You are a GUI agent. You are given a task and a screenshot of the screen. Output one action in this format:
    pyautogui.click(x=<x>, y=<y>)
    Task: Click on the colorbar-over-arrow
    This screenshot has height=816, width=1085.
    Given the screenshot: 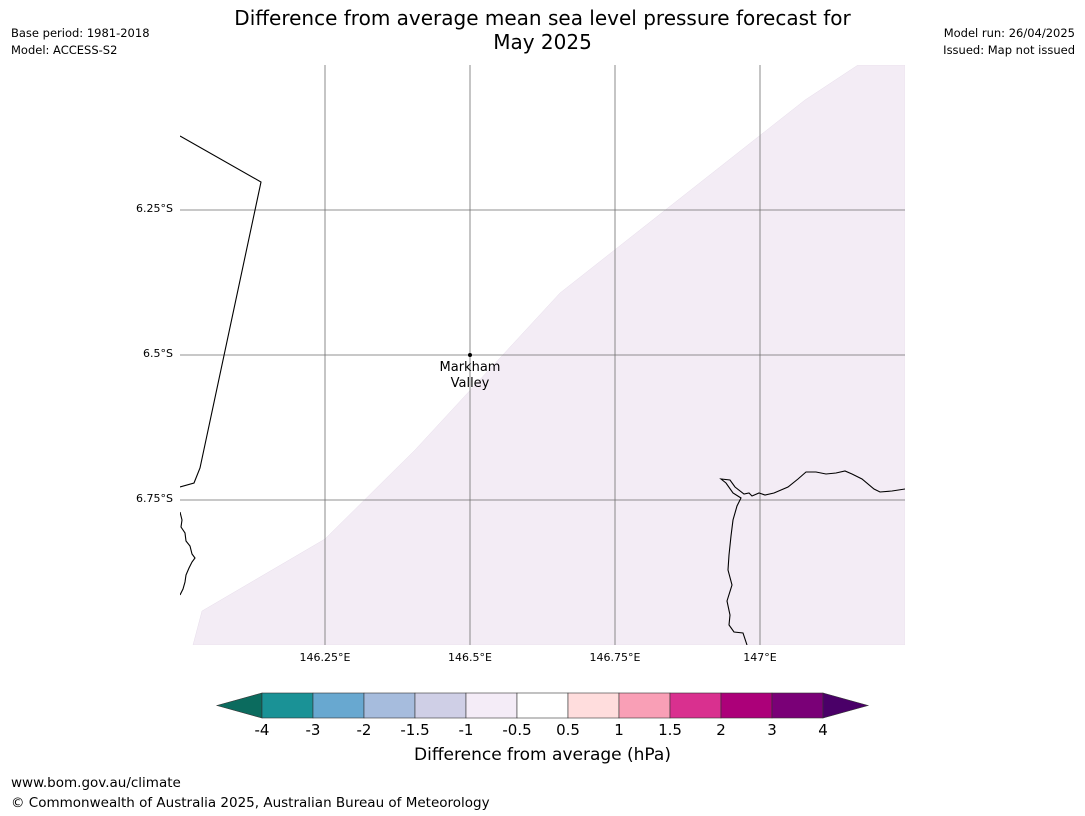 What is the action you would take?
    pyautogui.click(x=846, y=705)
    